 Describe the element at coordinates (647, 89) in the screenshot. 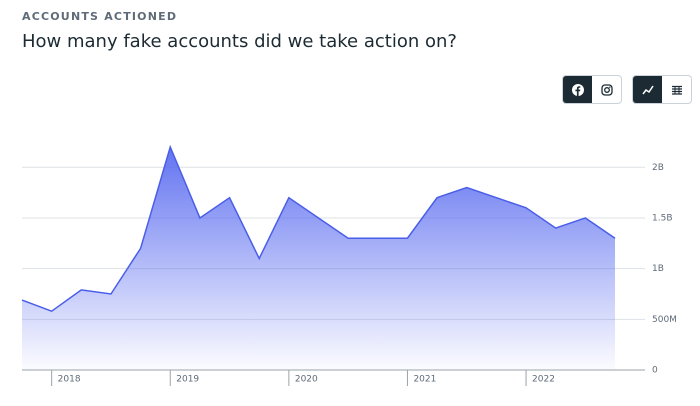

I see `chart-view-button` at that location.